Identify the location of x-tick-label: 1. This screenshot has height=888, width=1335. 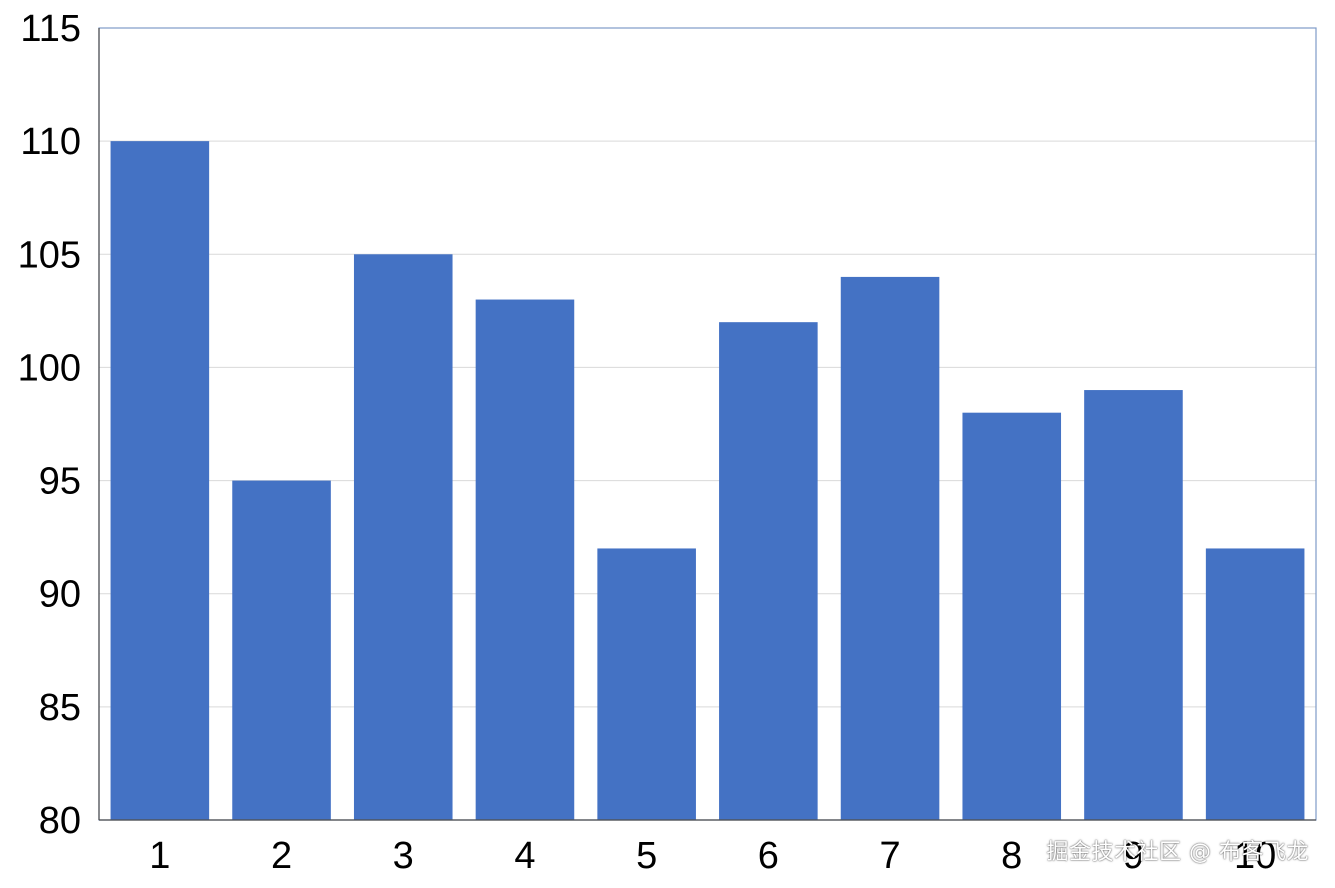
(159, 856).